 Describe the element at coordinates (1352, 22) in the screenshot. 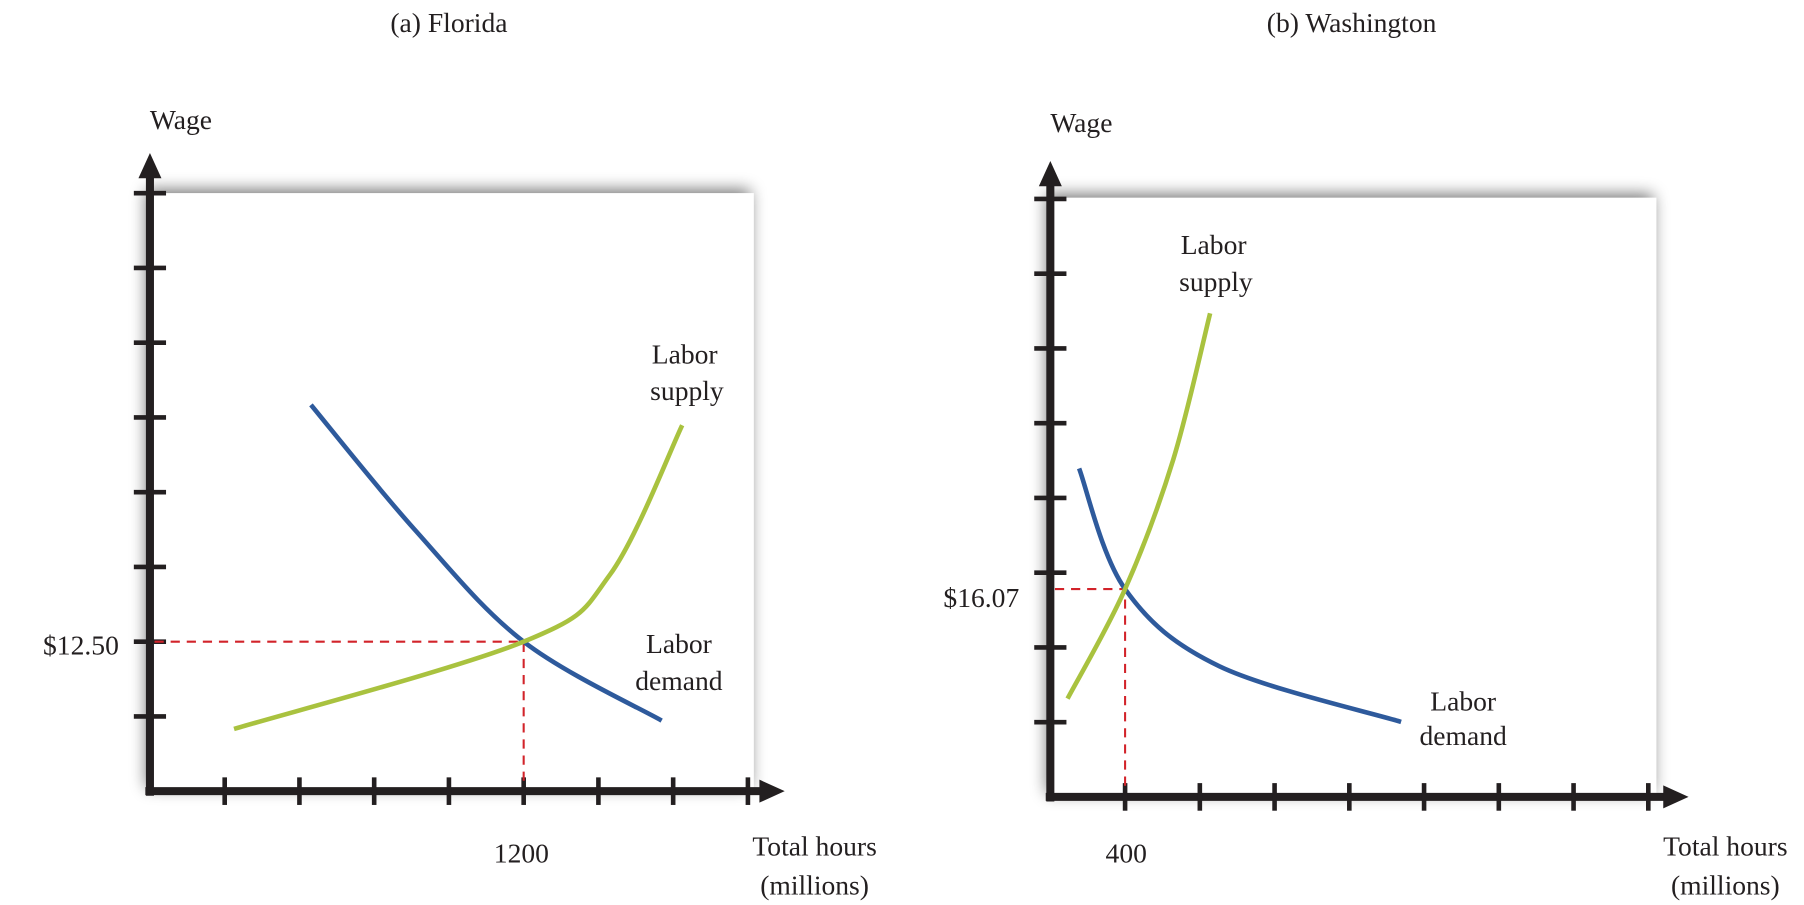

I see `chart-title: (b) Washington` at that location.